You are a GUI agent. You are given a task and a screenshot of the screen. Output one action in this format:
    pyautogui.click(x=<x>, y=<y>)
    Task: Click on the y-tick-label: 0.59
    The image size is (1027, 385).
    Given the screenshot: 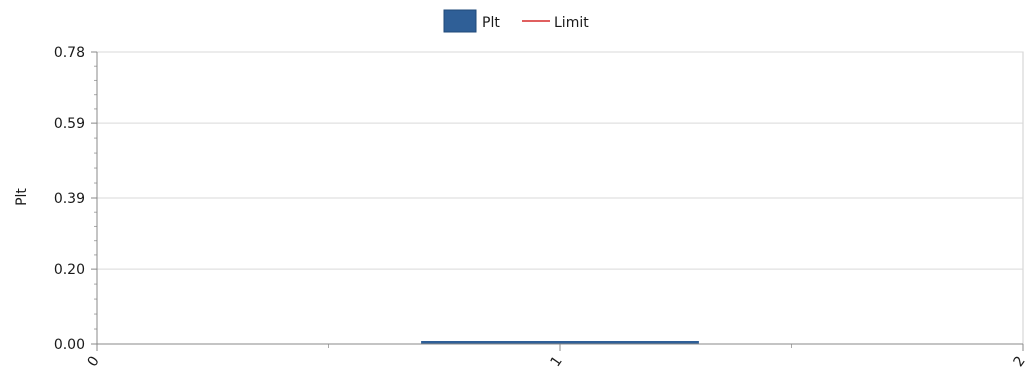 What is the action you would take?
    pyautogui.click(x=69, y=124)
    